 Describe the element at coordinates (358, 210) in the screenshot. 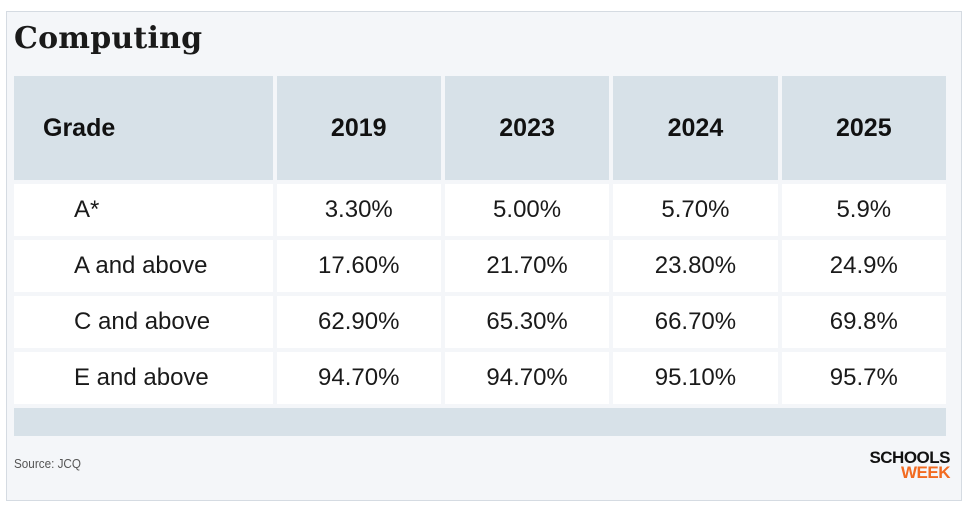

I see `table-cell: 3.30%` at that location.